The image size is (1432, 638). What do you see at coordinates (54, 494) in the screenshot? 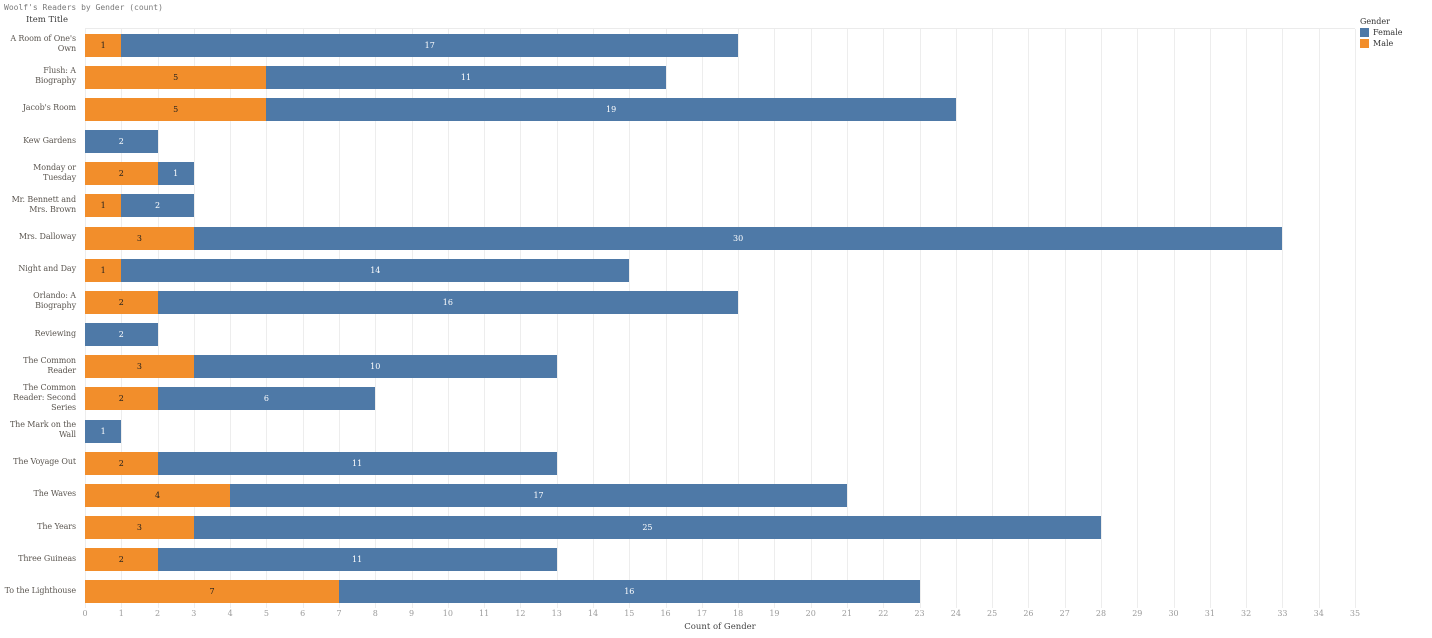
I see `category-label: The Waves` at bounding box center [54, 494].